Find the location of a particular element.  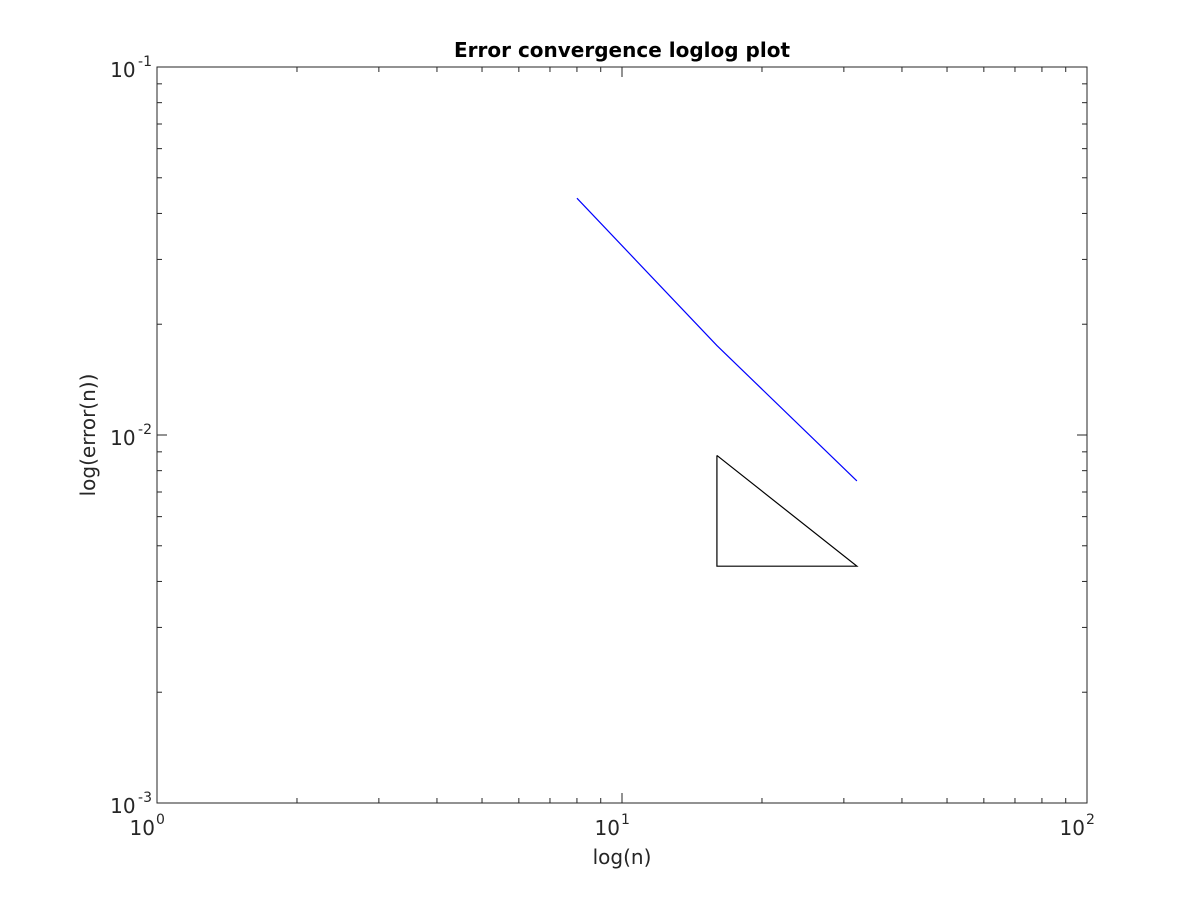

x-tick-label: 10 1 is located at coordinates (612, 826).